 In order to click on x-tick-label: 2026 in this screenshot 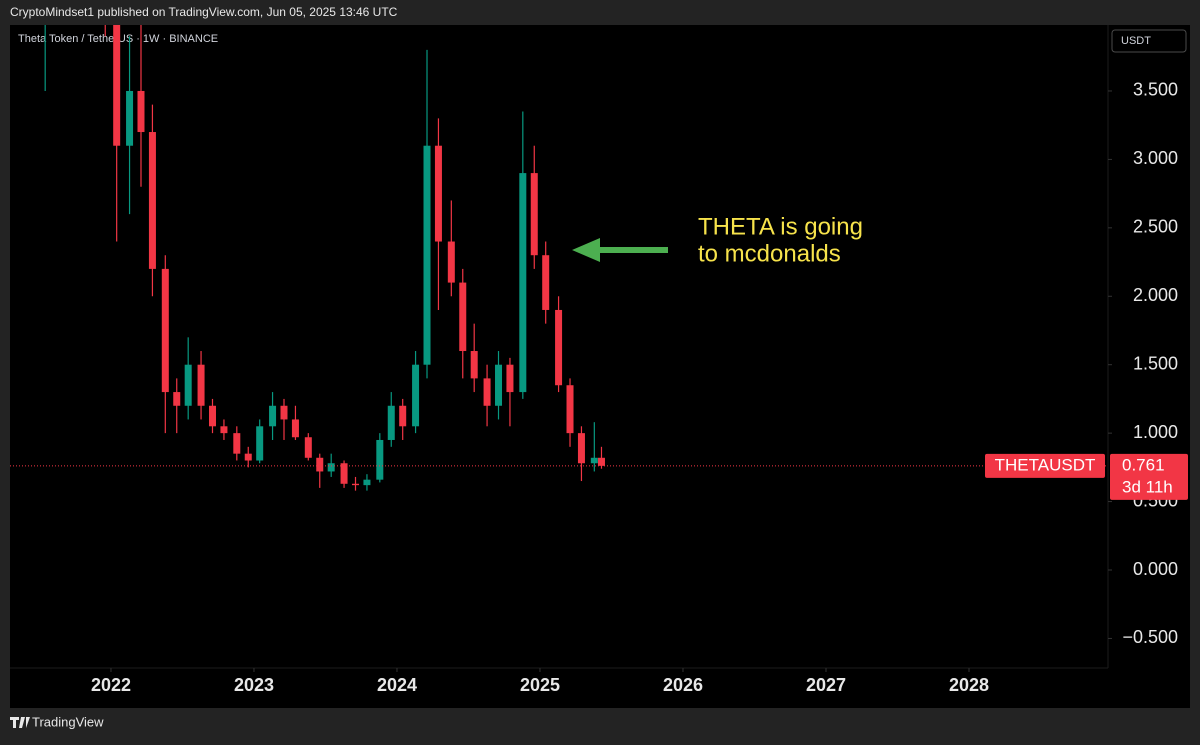, I will do `click(683, 685)`.